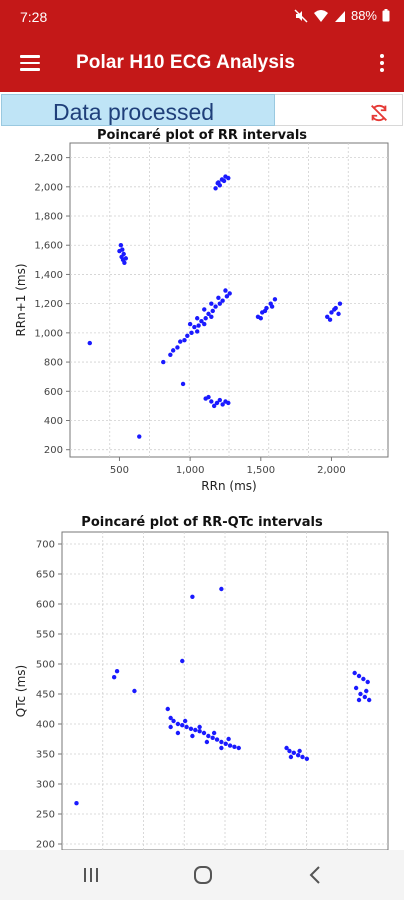 Image resolution: width=404 pixels, height=900 pixels. What do you see at coordinates (45, 545) in the screenshot?
I see `y-tick-label: 700` at bounding box center [45, 545].